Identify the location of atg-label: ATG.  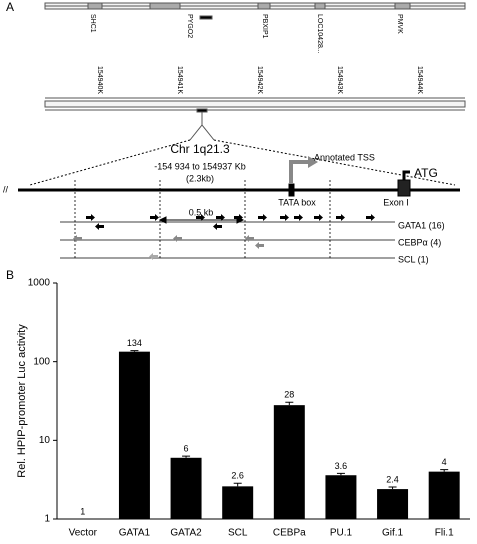
(426, 173).